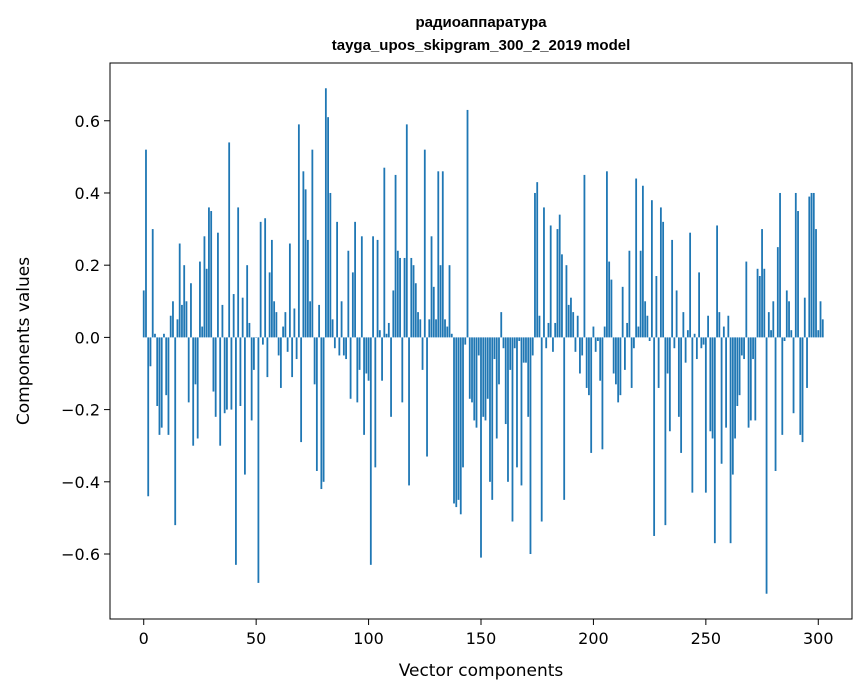 This screenshot has width=867, height=696. I want to click on y-tick-label: 0.0, so click(87, 337).